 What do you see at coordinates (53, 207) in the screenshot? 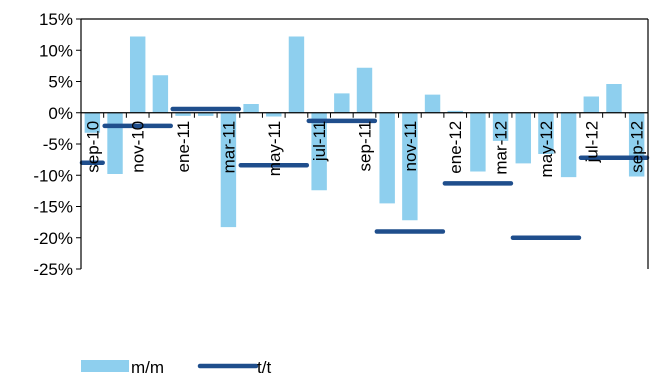
I see `y-tick-label: -15%` at bounding box center [53, 207].